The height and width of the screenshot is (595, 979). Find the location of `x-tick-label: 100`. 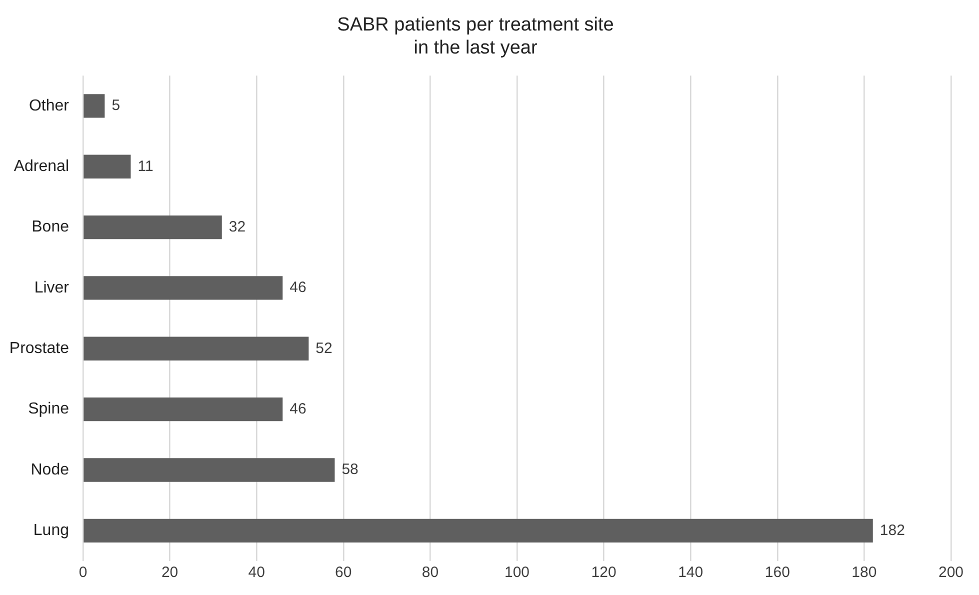

x-tick-label: 100 is located at coordinates (517, 573).